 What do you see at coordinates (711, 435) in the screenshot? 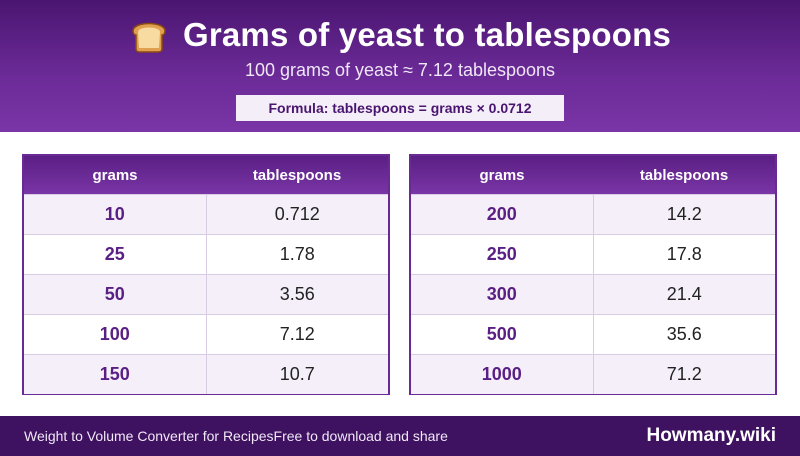
I see `brand-logo-text: Howmany.wiki` at bounding box center [711, 435].